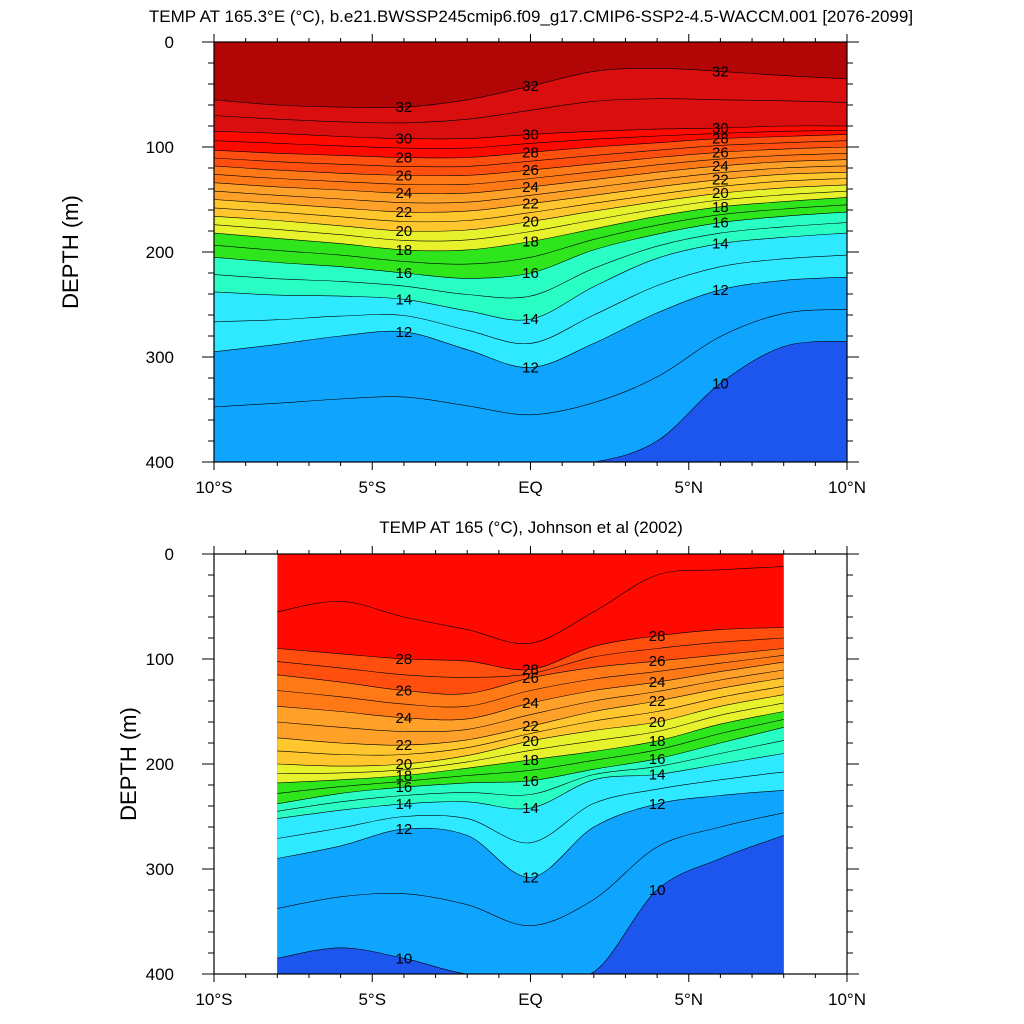 The image size is (1024, 1024). I want to click on y-tick-label: 300, so click(160, 869).